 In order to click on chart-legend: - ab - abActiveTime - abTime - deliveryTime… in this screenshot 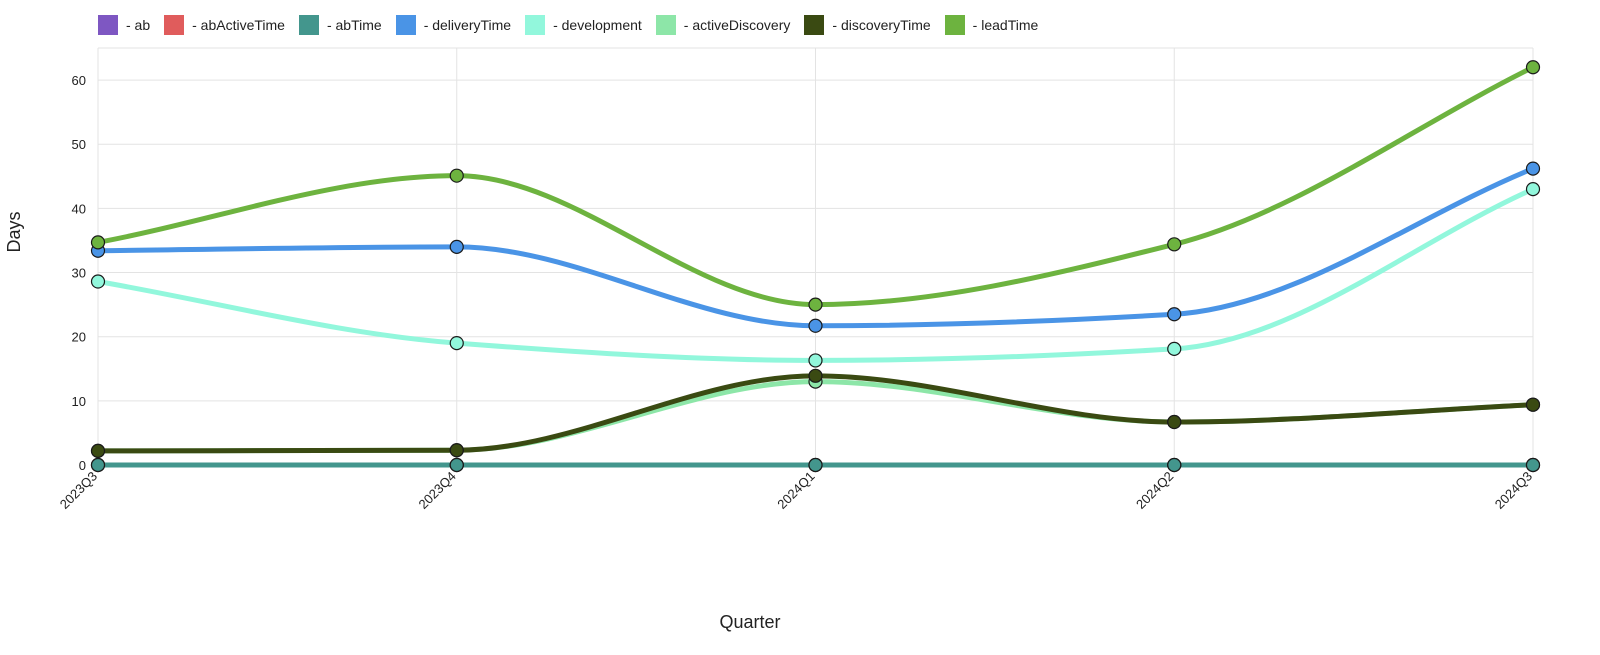, I will do `click(575, 25)`.